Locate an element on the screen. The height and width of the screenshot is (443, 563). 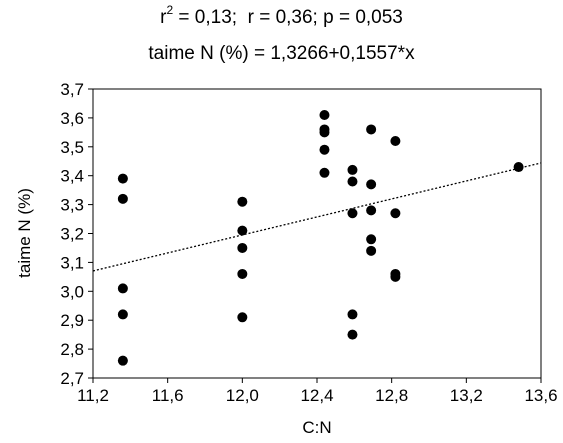
title-r-symbol: r is located at coordinates (163, 17).